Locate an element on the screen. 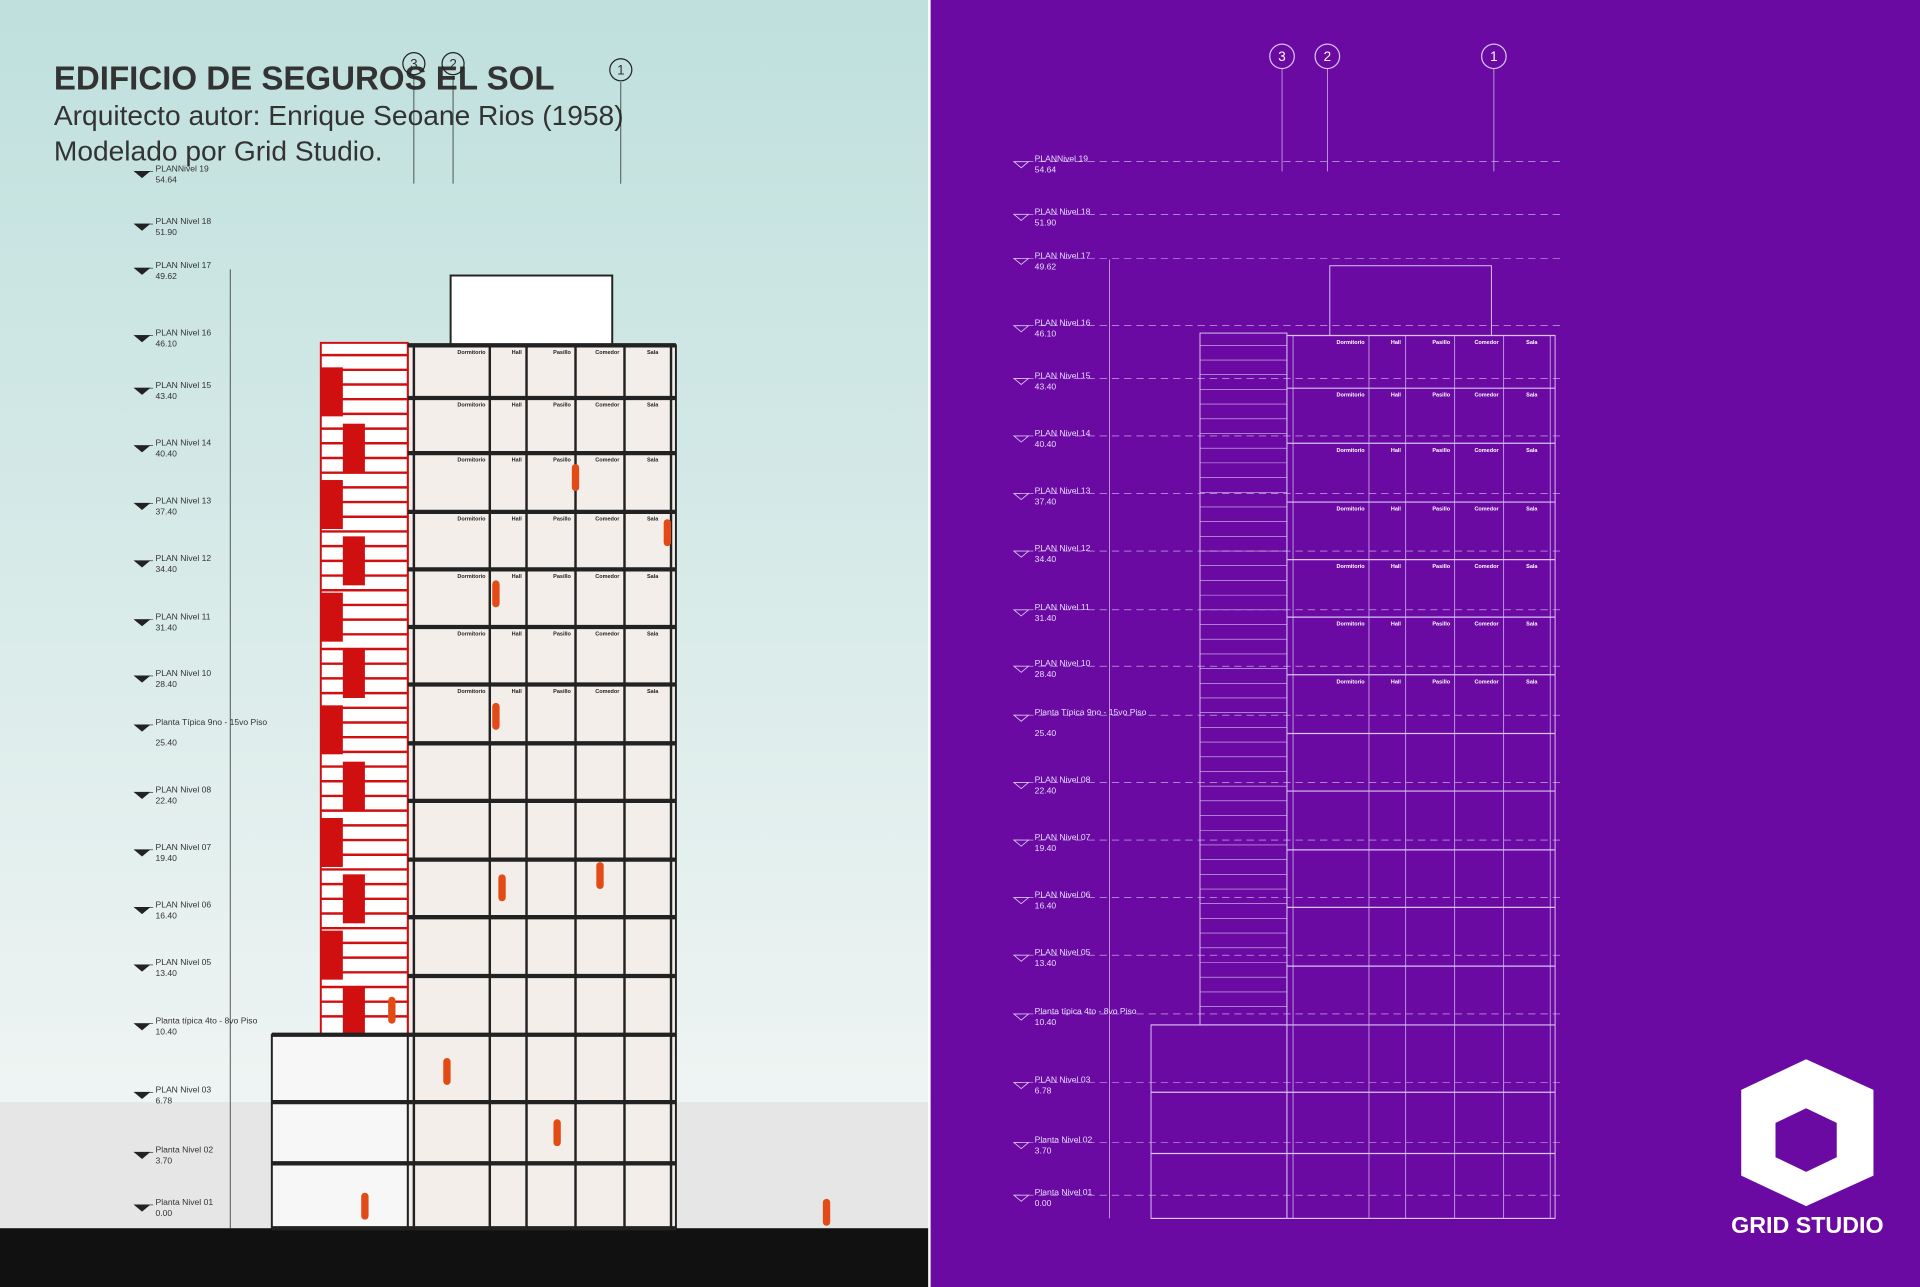 The image size is (1920, 1287). level-elevation: 19.40 is located at coordinates (1046, 848).